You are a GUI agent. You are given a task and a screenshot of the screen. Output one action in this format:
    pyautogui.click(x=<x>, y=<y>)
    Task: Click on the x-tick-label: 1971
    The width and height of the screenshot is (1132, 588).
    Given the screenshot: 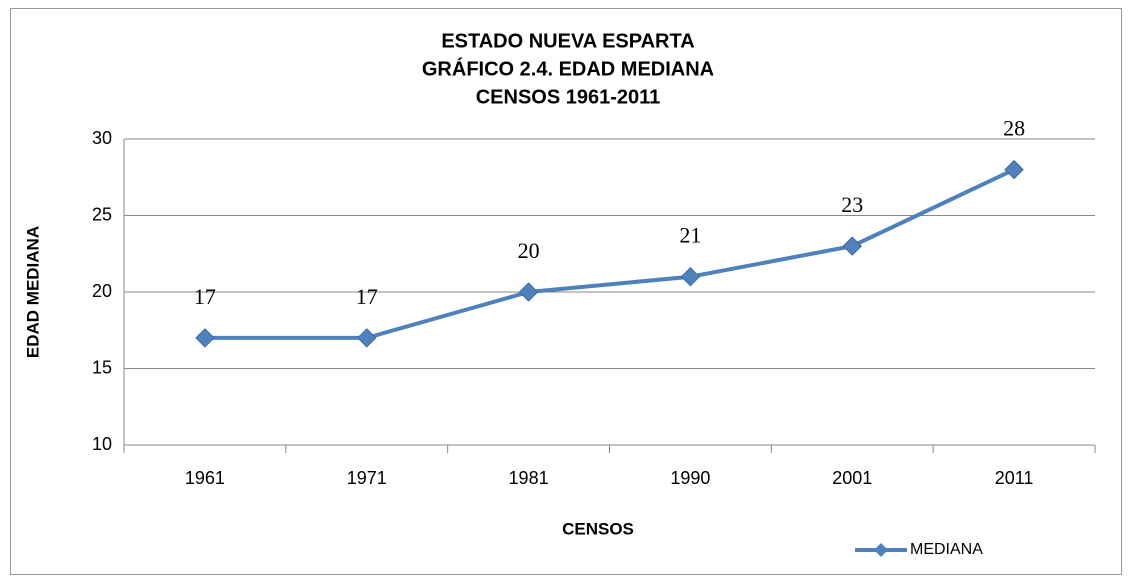 What is the action you would take?
    pyautogui.click(x=367, y=478)
    